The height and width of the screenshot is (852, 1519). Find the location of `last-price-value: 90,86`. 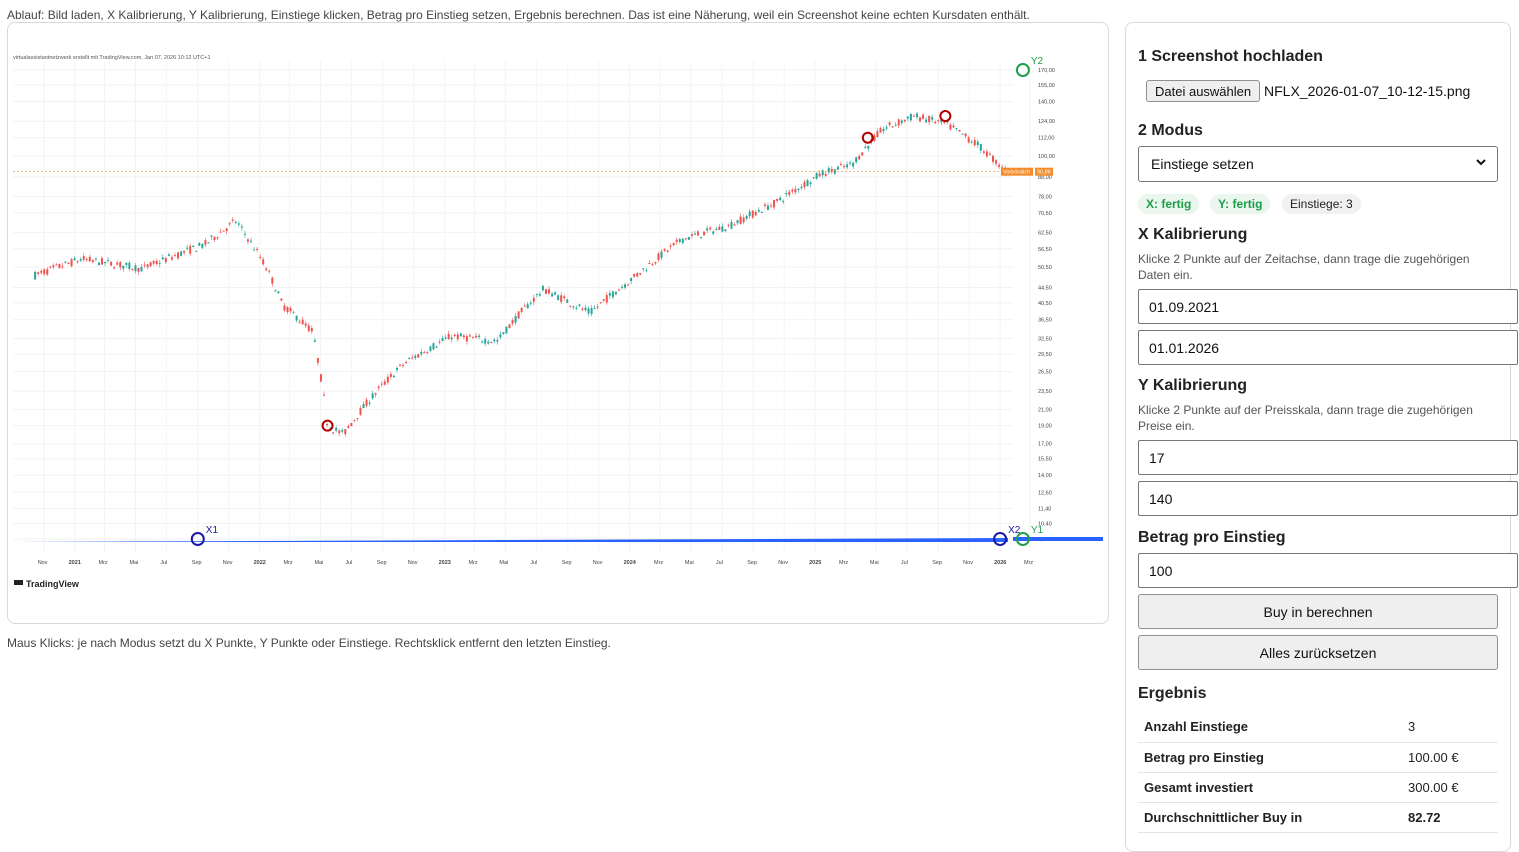

last-price-value: 90,86 is located at coordinates (1044, 173).